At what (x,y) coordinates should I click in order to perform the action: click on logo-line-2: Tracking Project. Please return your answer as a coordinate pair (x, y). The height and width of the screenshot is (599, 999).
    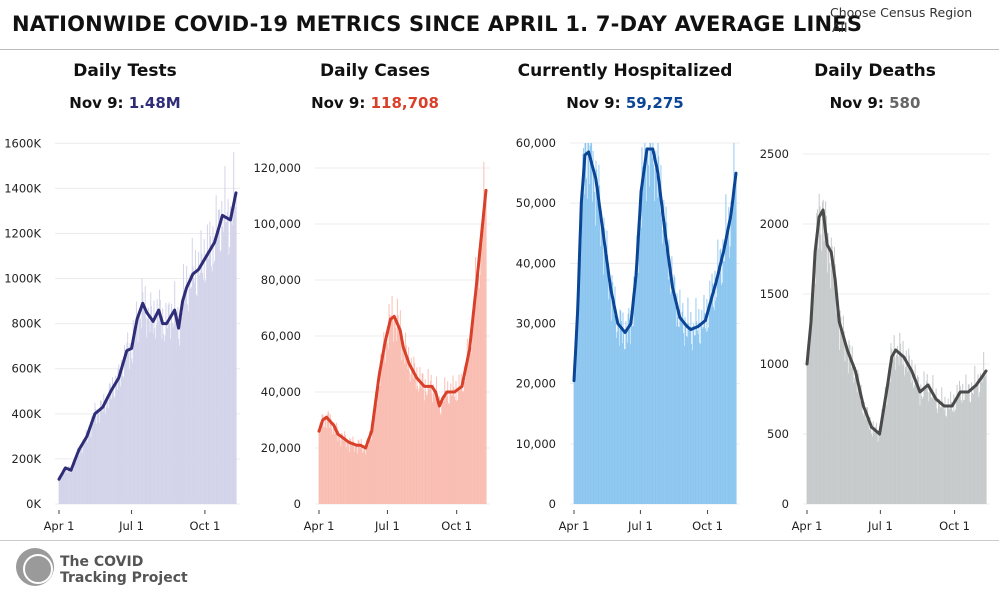
    Looking at the image, I should click on (124, 578).